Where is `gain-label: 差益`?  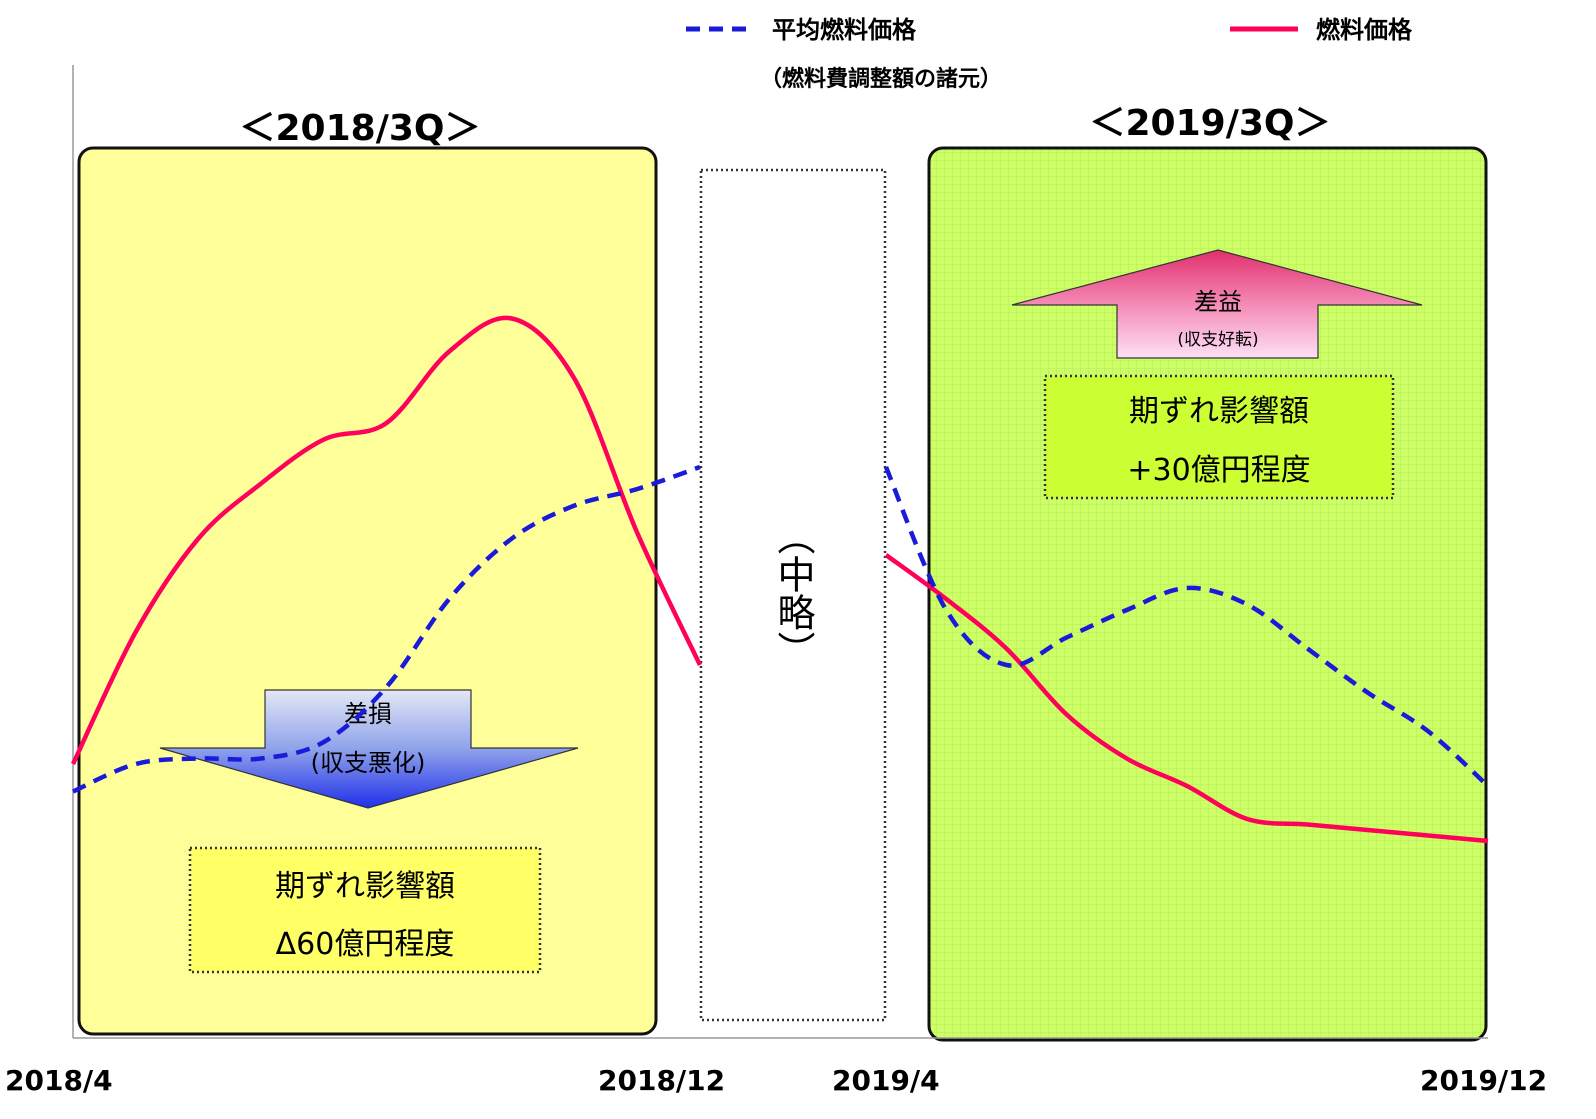
gain-label: 差益 is located at coordinates (1218, 302).